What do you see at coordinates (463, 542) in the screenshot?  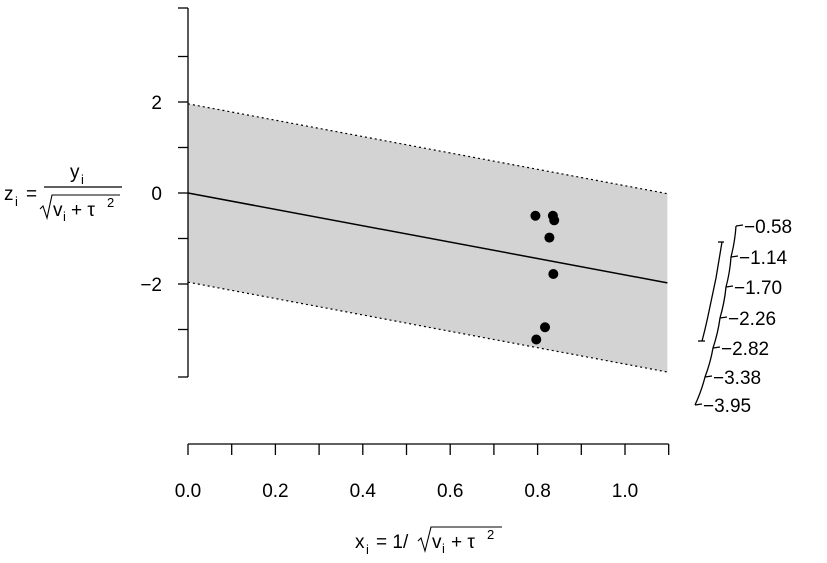 I see `x-axis-title-plus: + τ` at bounding box center [463, 542].